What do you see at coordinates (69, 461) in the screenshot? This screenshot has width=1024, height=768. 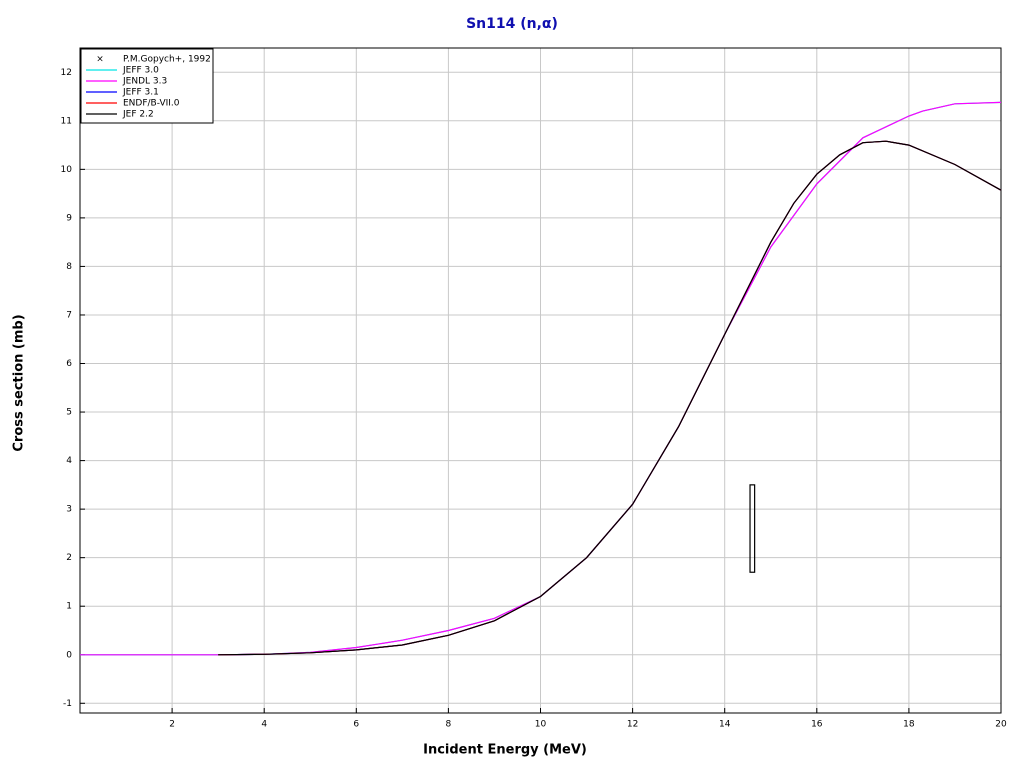 I see `y-tick-label: 4` at bounding box center [69, 461].